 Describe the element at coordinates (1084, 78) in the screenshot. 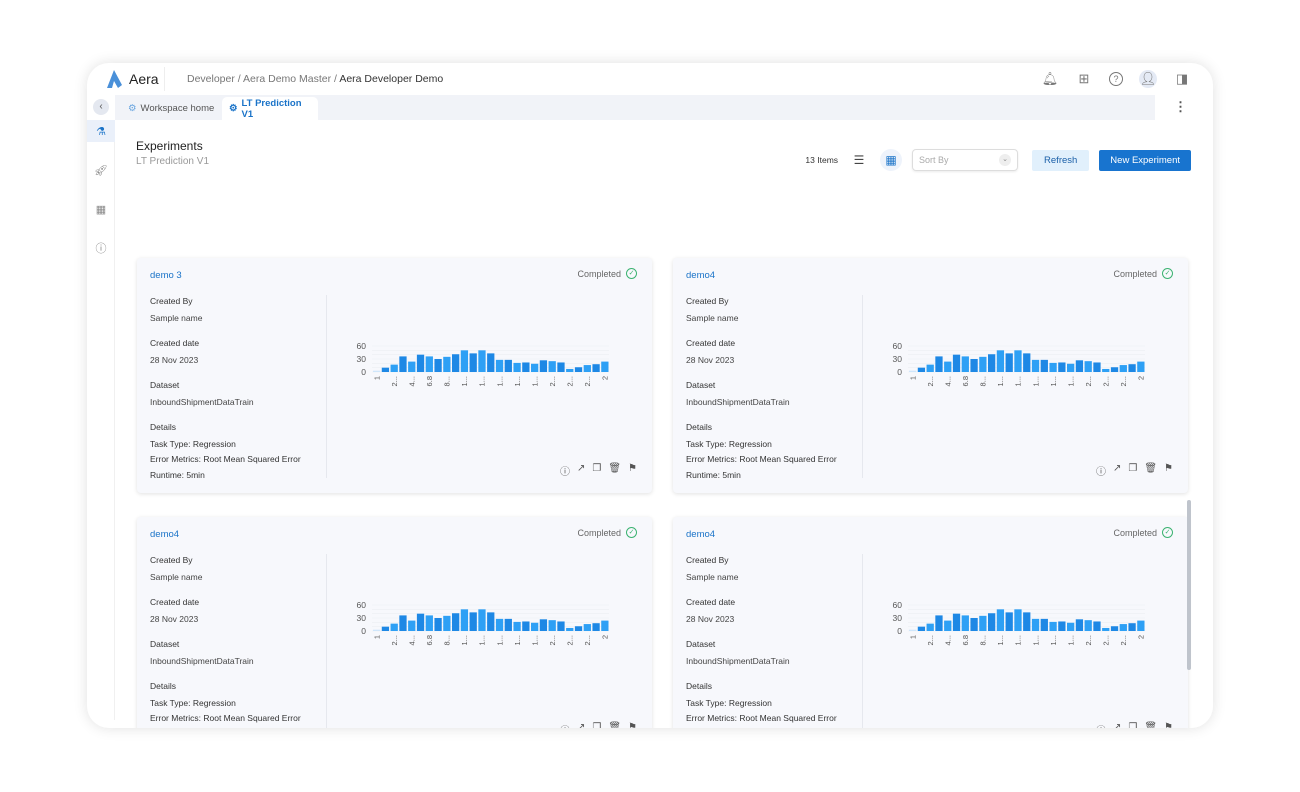

I see `apps-grid-icon: ⊞` at that location.